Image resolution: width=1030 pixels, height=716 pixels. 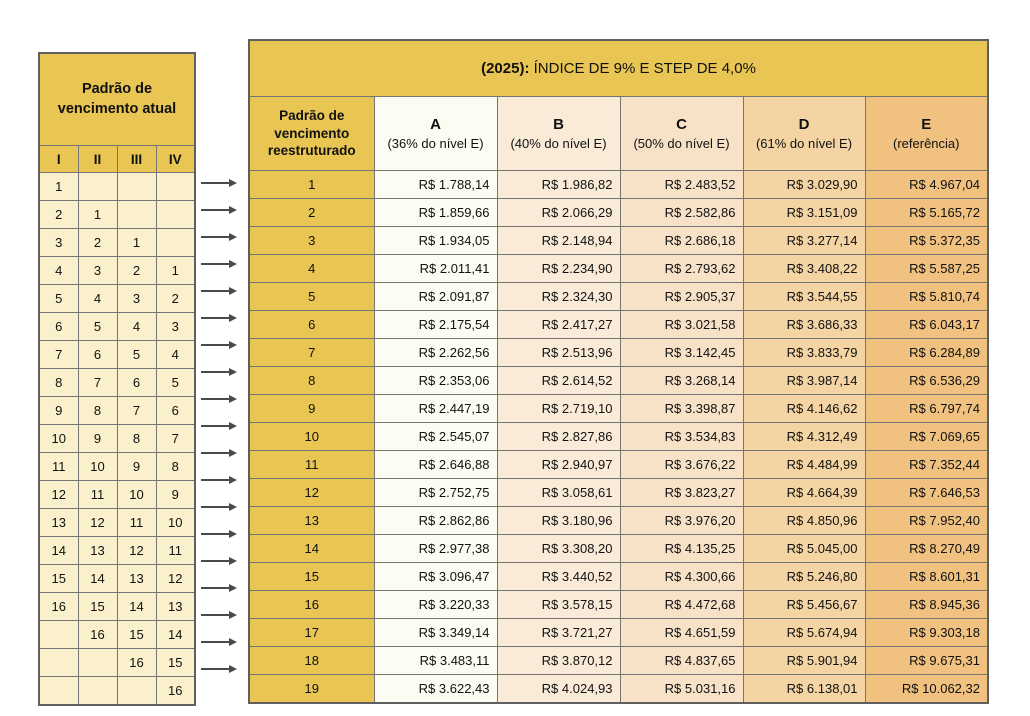 I want to click on salary-value-cell: R$ 2.417,27, so click(x=558, y=324).